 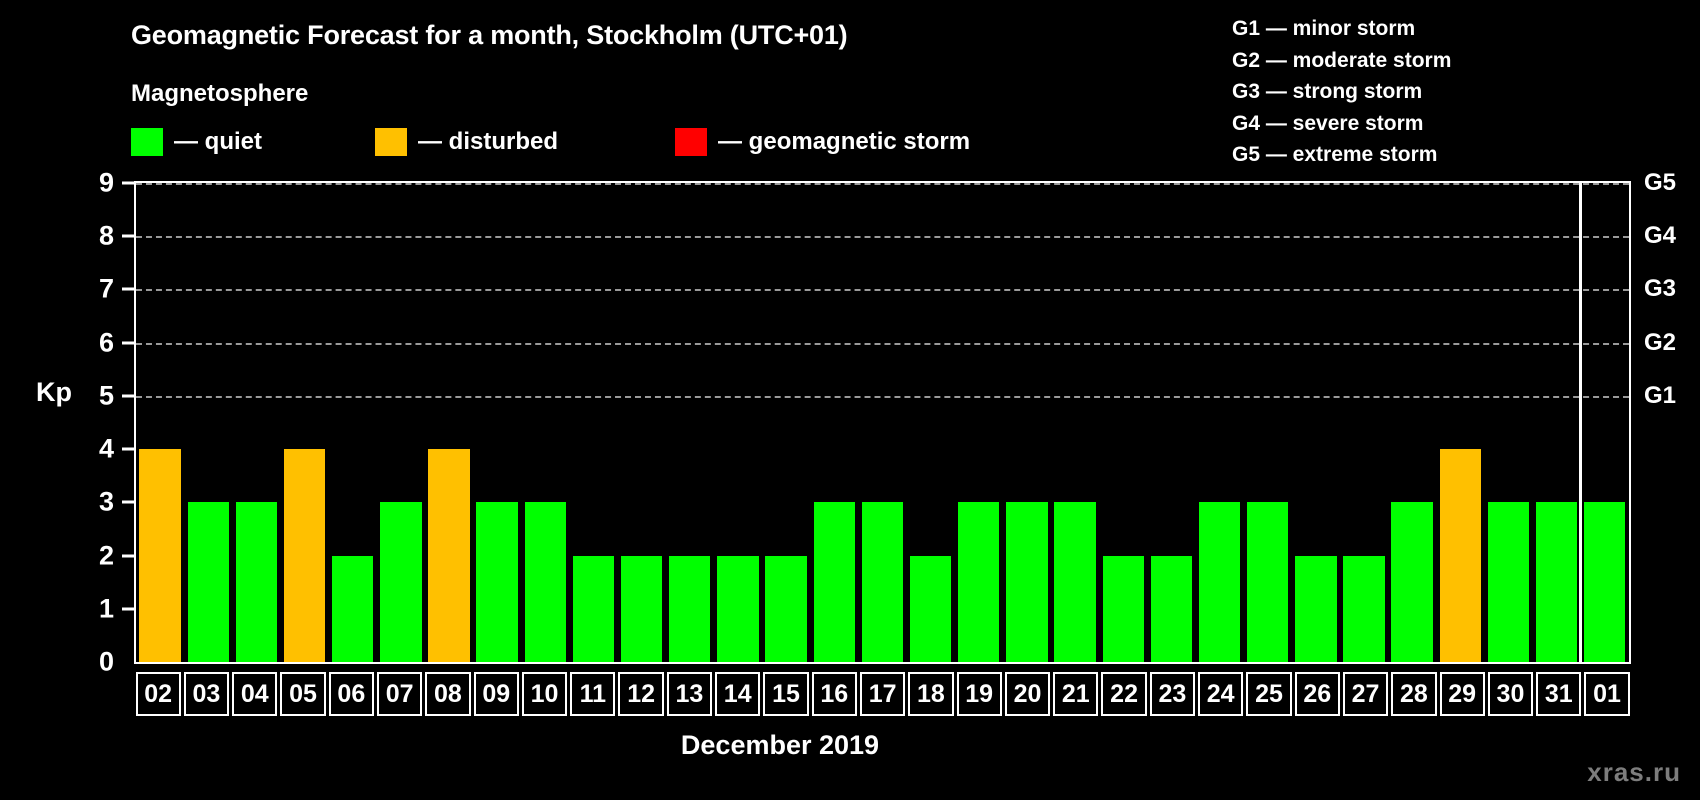 I want to click on date-cell-13: 13, so click(x=689, y=694).